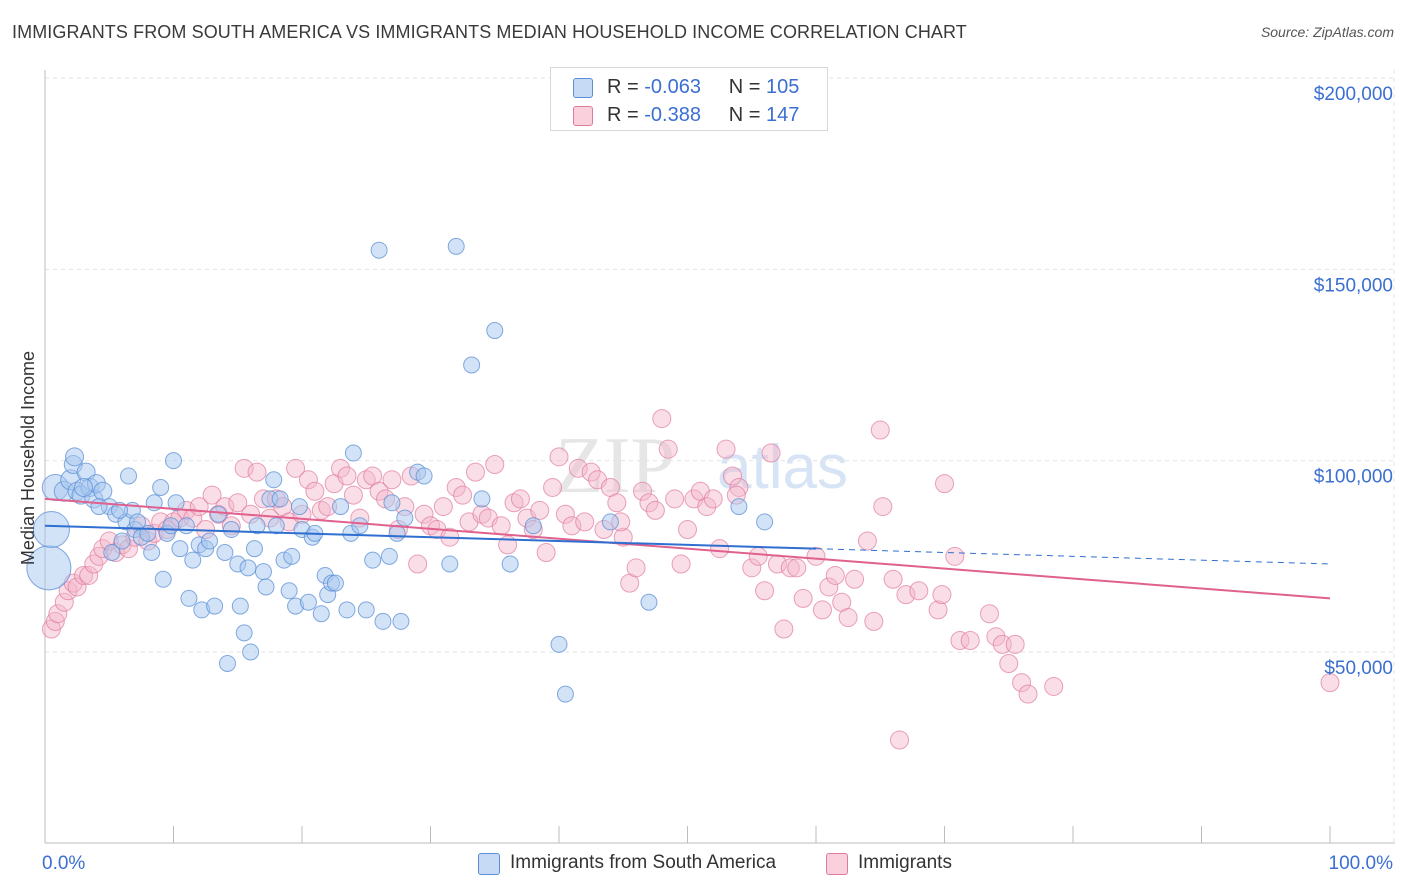 The width and height of the screenshot is (1406, 892). What do you see at coordinates (1353, 94) in the screenshot?
I see `y-tick-label: $200,000` at bounding box center [1353, 94].